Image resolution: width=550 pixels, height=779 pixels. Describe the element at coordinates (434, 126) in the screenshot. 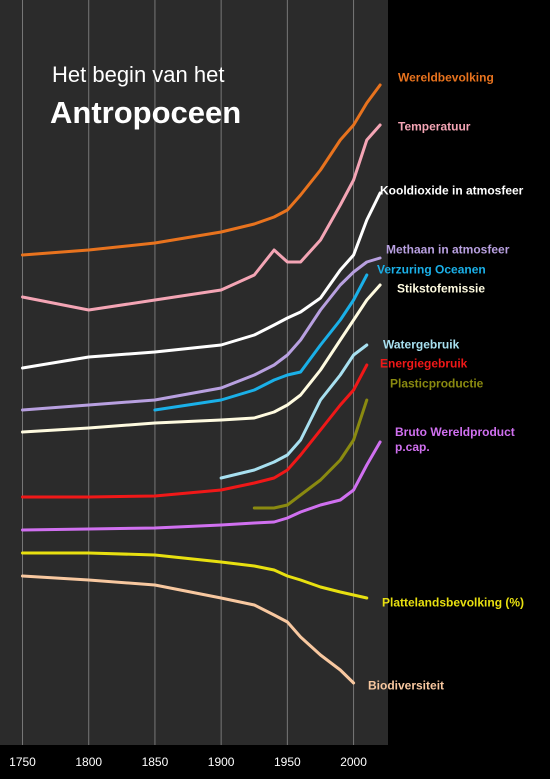

I see `series-label: Temperatuur` at that location.